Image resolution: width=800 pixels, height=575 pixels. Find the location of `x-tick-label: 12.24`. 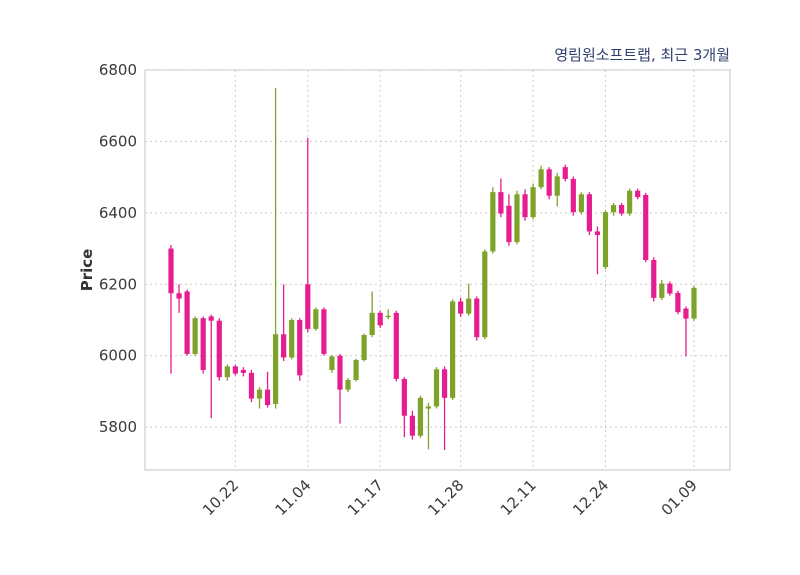

x-tick-label: 12.24 is located at coordinates (590, 497).